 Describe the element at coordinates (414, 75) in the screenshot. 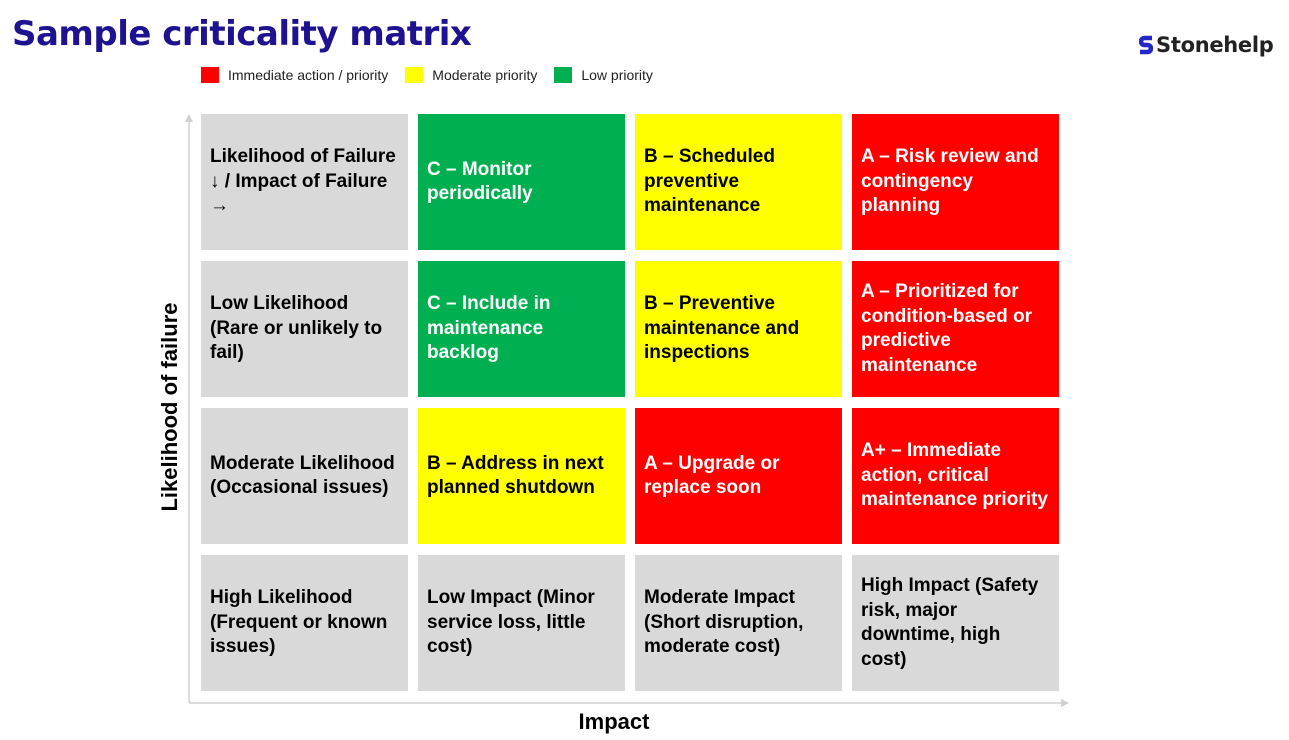

I see `legend-swatch-yellow` at that location.